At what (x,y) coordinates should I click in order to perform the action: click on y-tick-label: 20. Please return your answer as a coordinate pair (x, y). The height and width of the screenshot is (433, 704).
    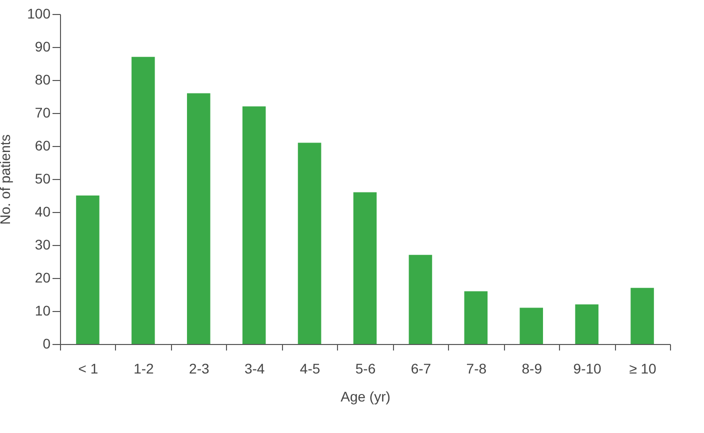
    Looking at the image, I should click on (42, 278).